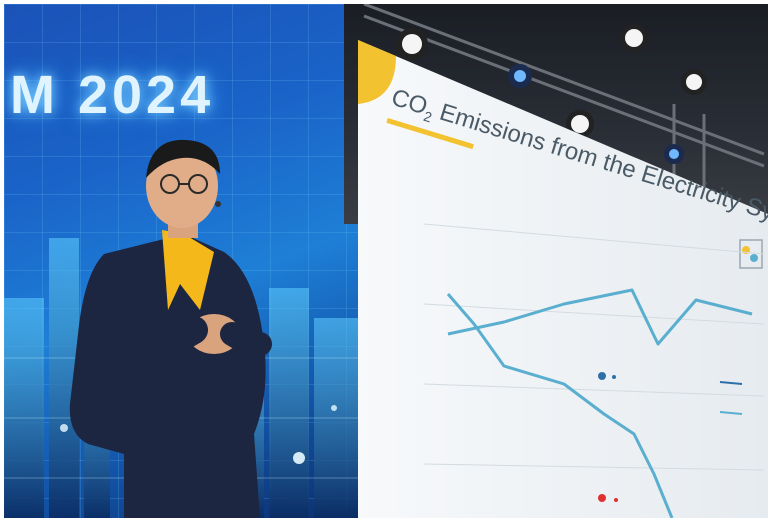 This screenshot has width=772, height=522. Describe the element at coordinates (600, 317) in the screenshot. I see `chart-line-upper` at that location.